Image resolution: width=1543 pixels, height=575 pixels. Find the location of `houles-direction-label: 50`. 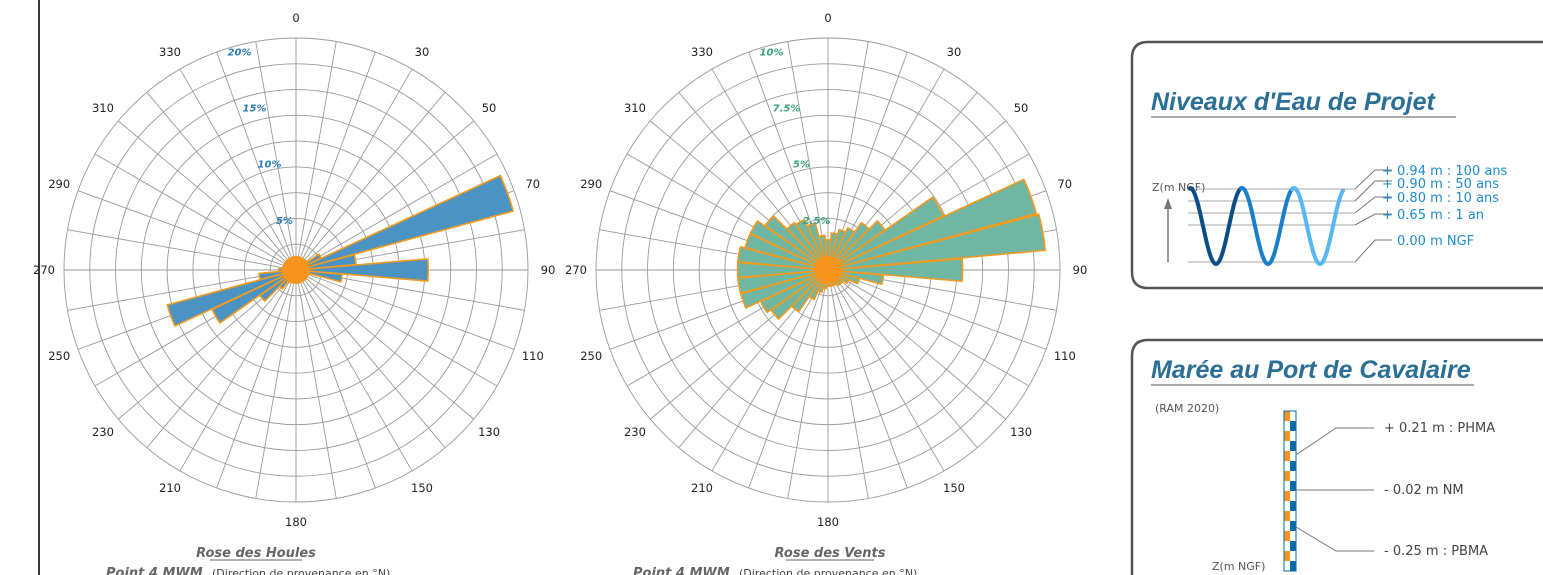

houles-direction-label: 50 is located at coordinates (489, 108).